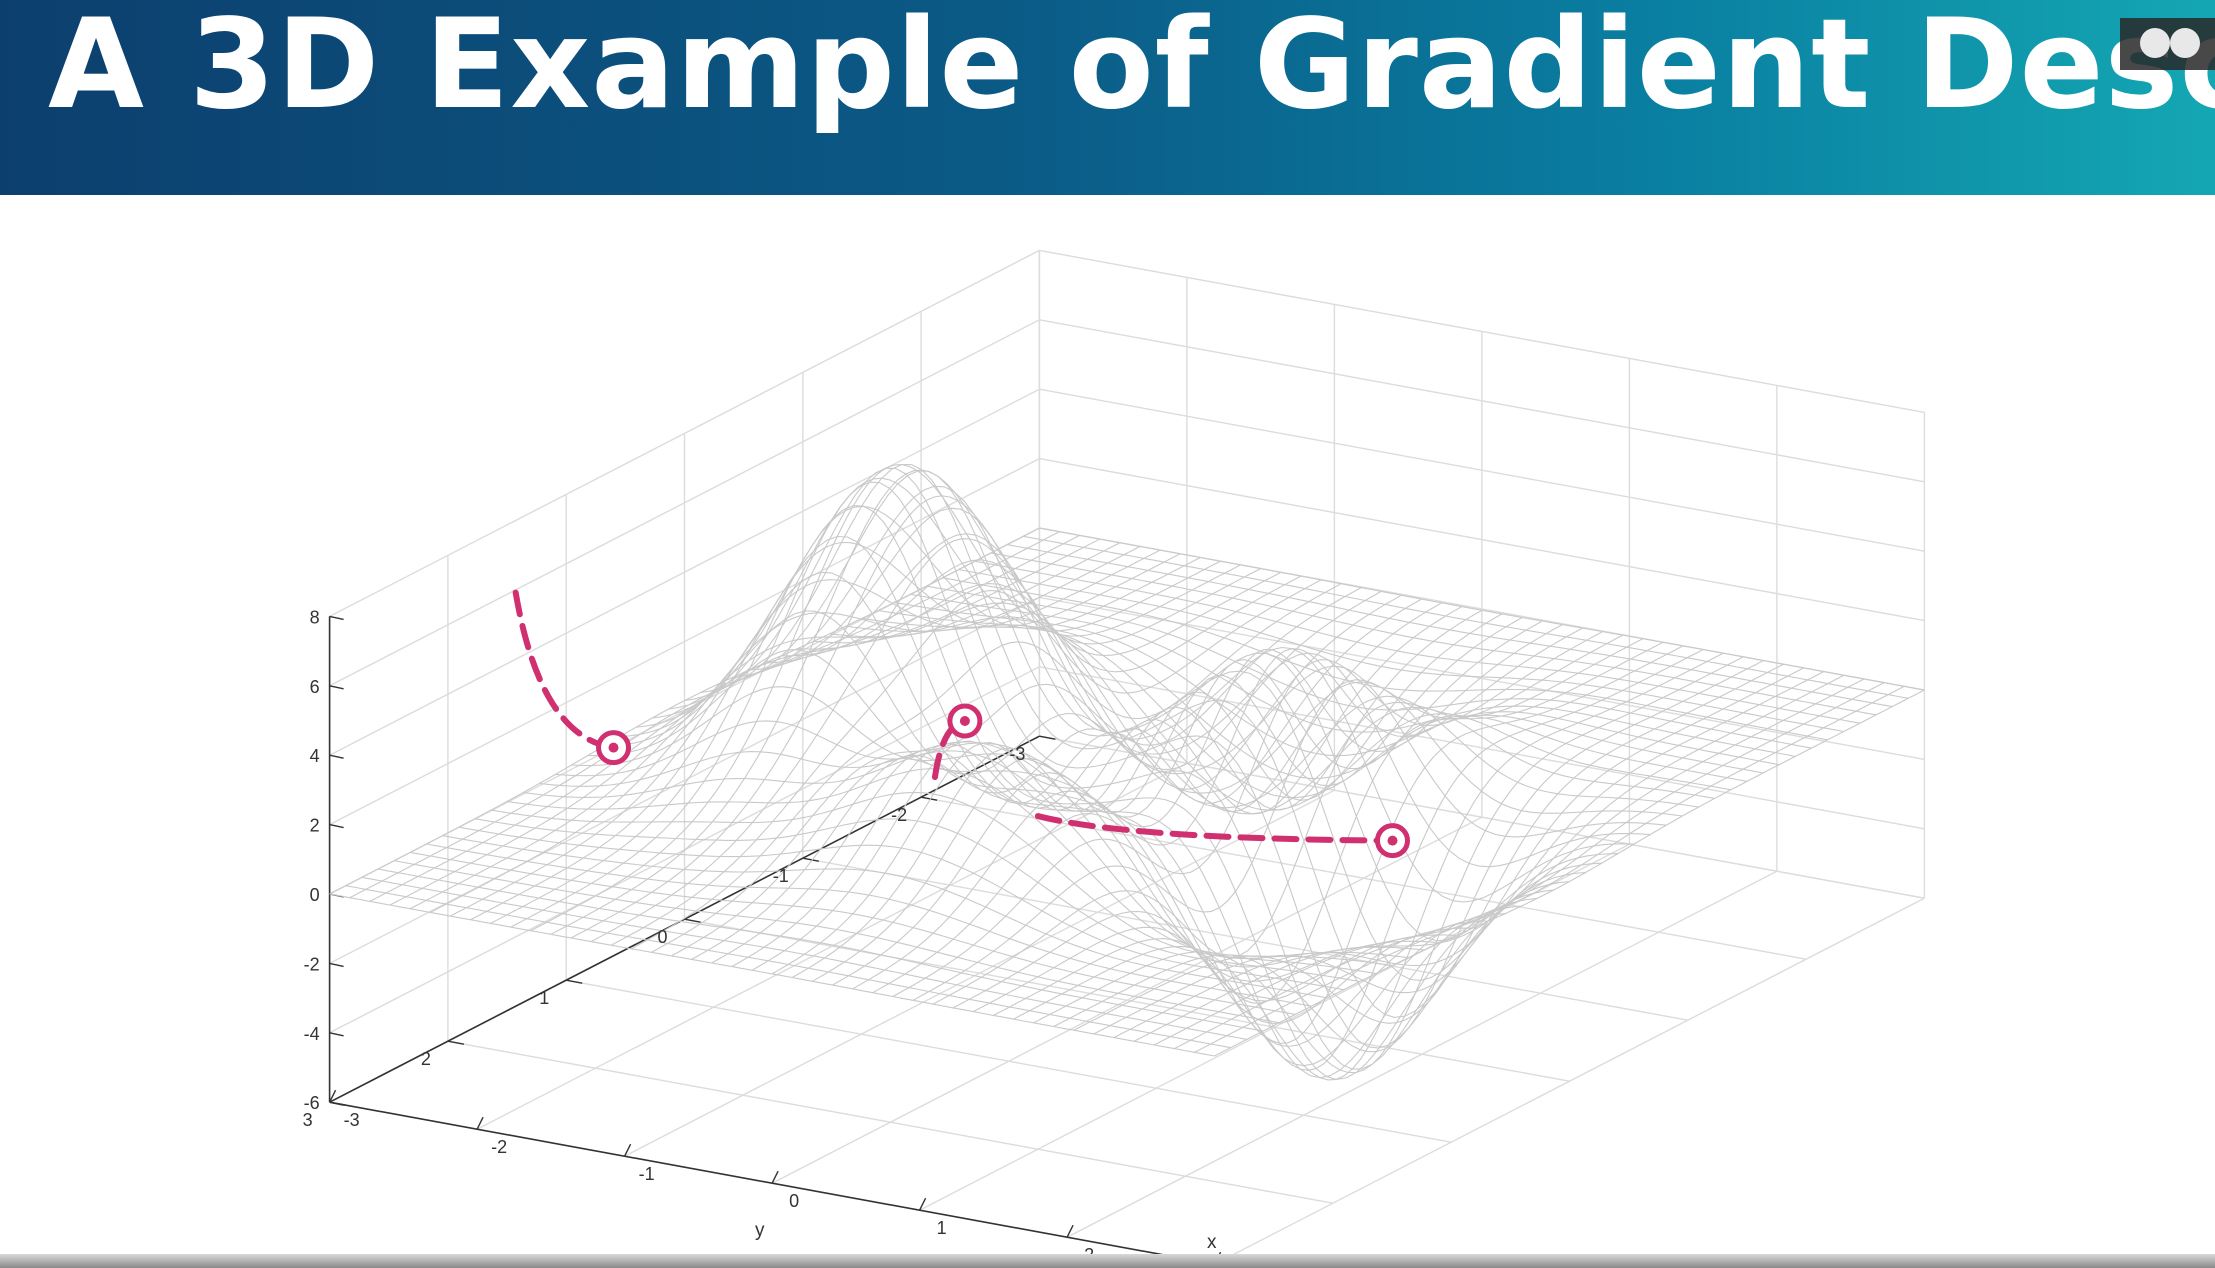  I want to click on y-tick-label: -1, so click(781, 876).